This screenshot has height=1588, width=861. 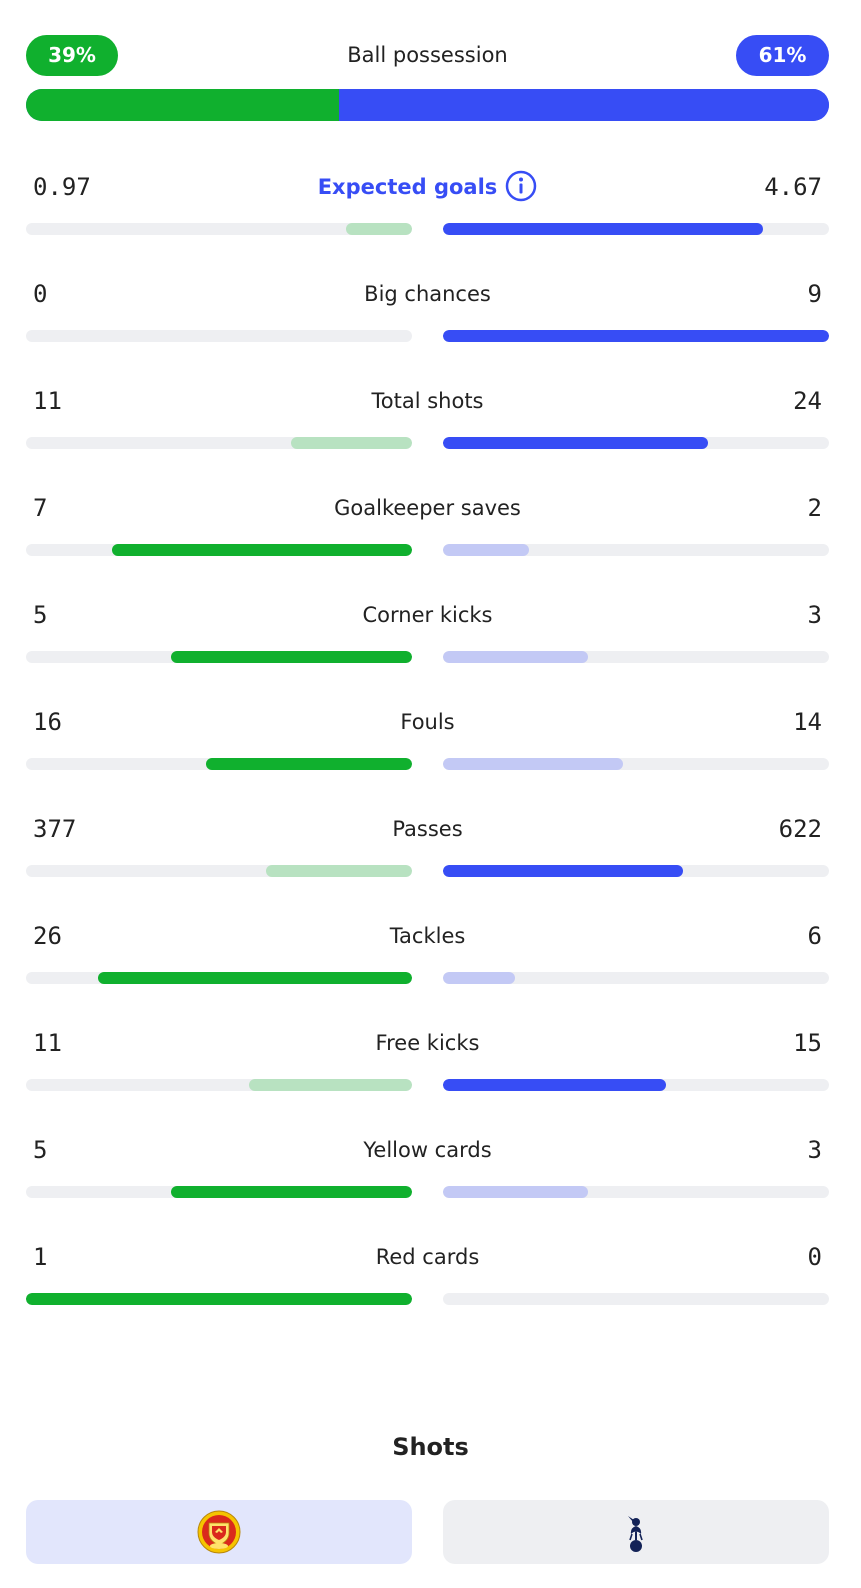 What do you see at coordinates (427, 539) in the screenshot?
I see `stat-row: 7 Goalkeeper saves 2` at bounding box center [427, 539].